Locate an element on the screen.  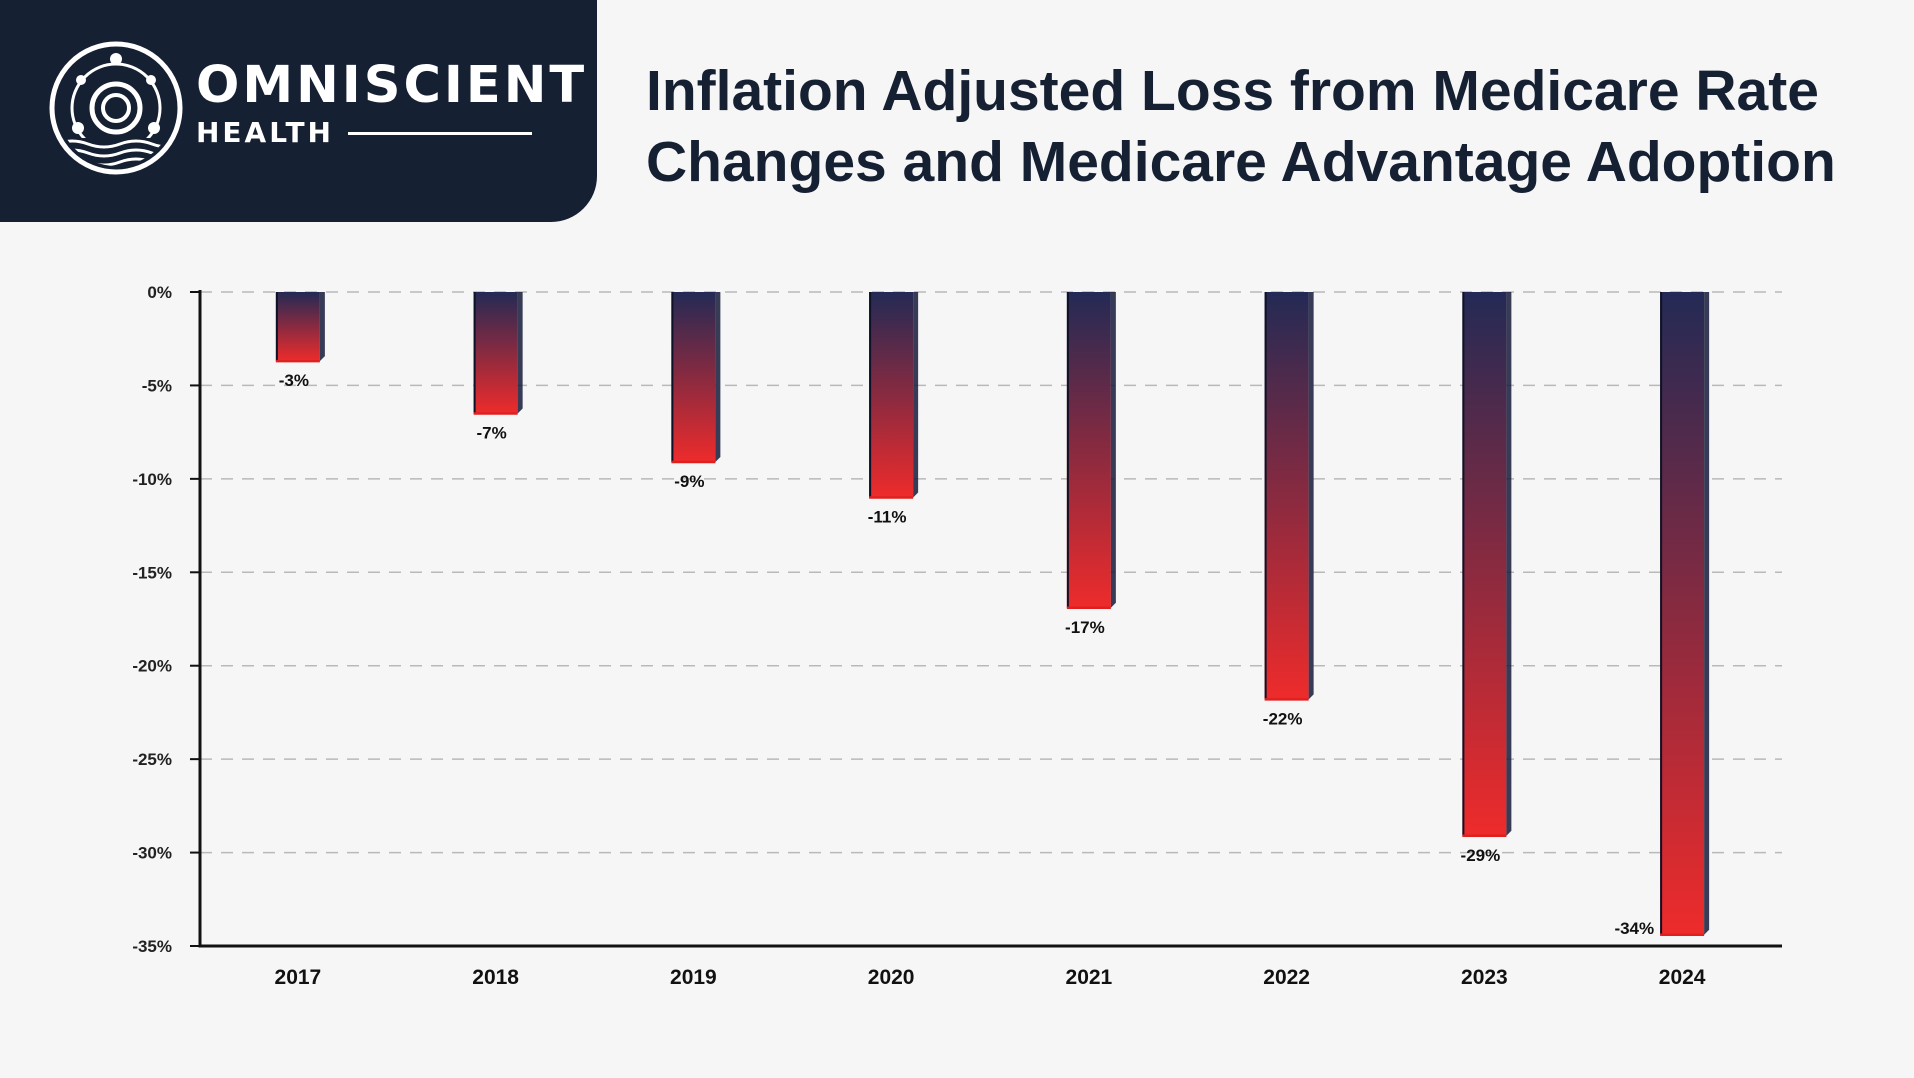
x-tick-label: 2024 is located at coordinates (1682, 977).